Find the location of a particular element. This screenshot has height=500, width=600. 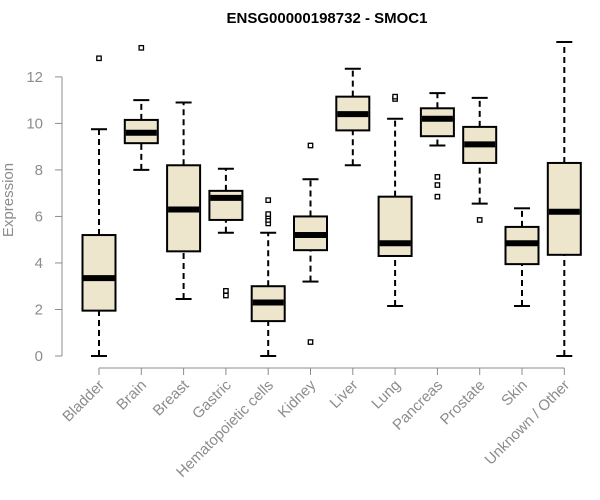

y-tick-label: 0 is located at coordinates (39, 356).